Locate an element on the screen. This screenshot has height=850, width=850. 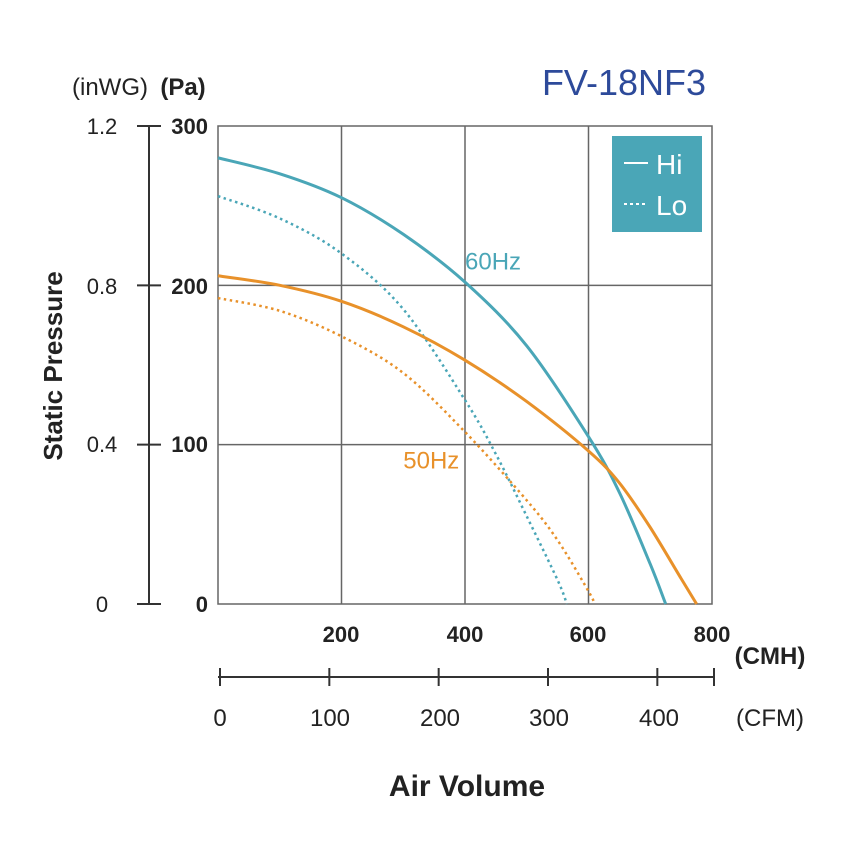
y-secondary-tick-label: 0.4 is located at coordinates (102, 444).